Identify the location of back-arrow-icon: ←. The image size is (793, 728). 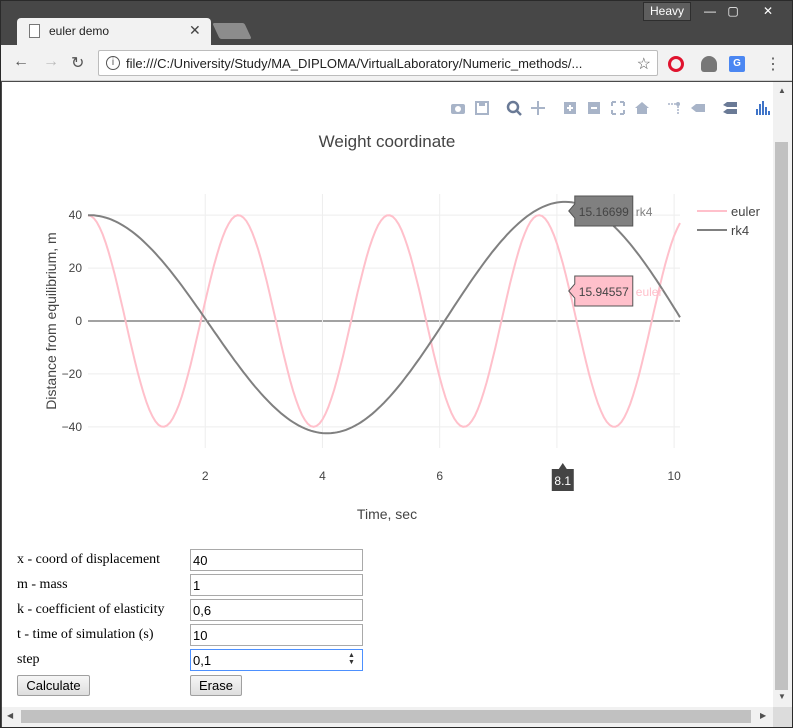
(21, 61).